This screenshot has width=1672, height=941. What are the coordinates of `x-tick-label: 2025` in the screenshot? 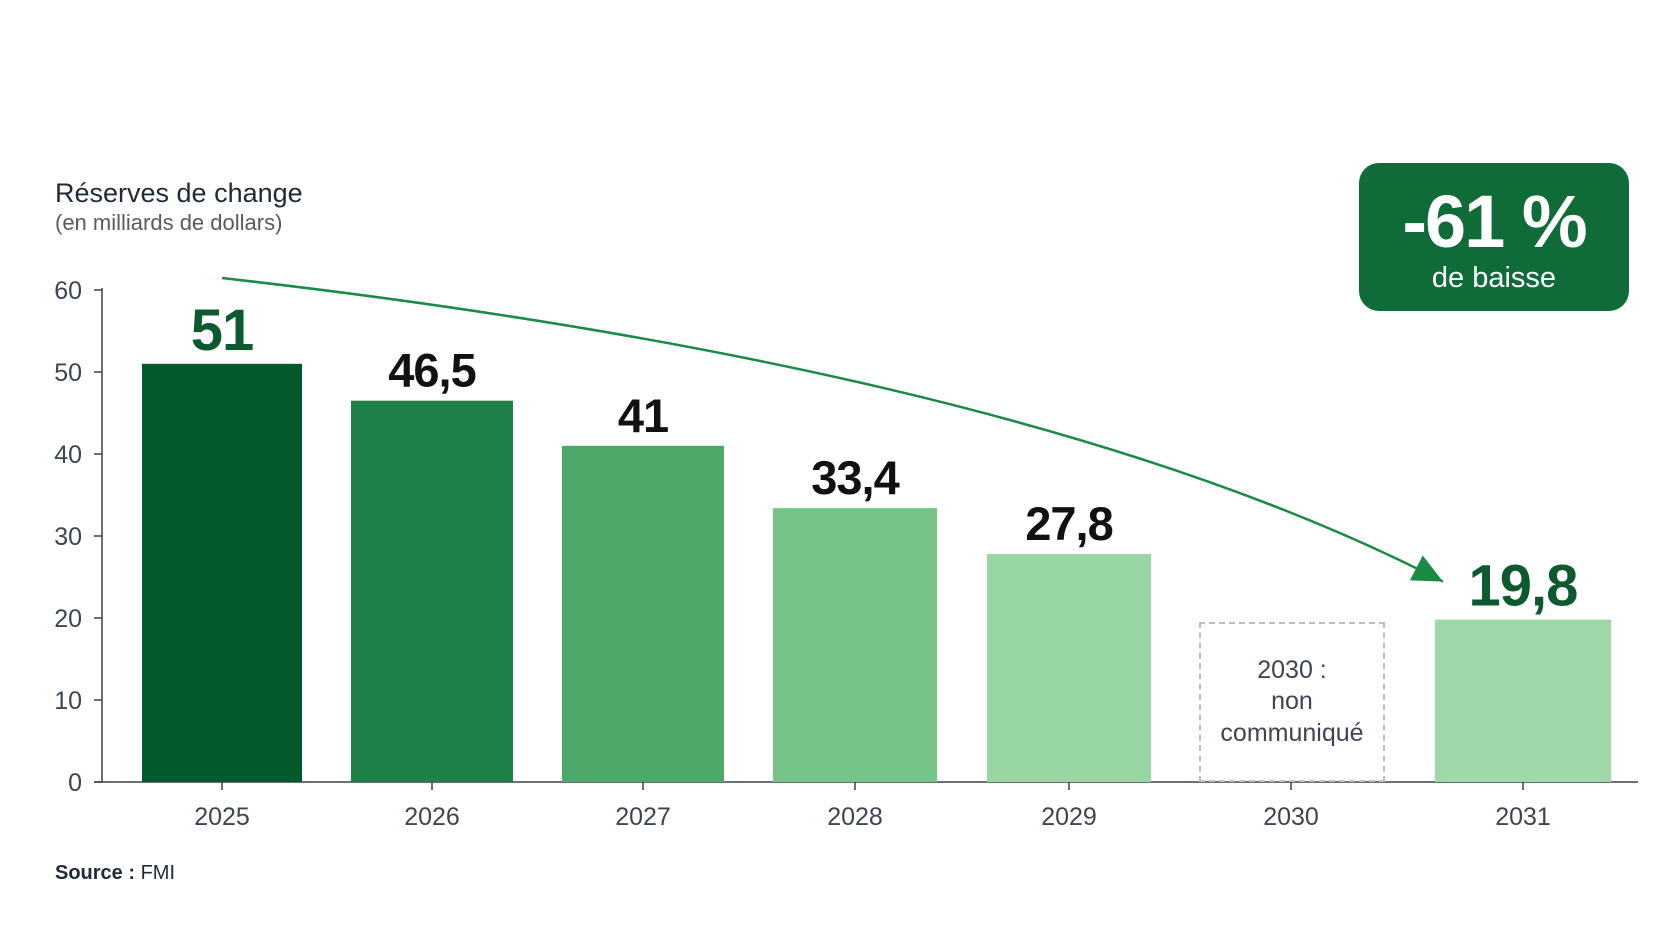 It's located at (222, 817).